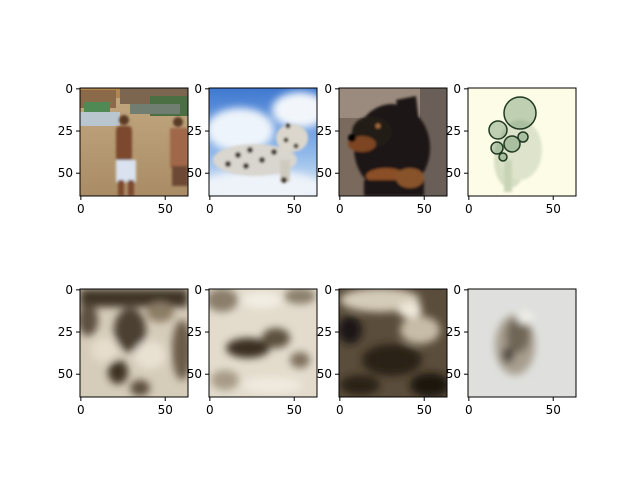 This screenshot has width=640, height=480. I want to click on axes-8: 0 50 0 25 50, so click(511, 350).